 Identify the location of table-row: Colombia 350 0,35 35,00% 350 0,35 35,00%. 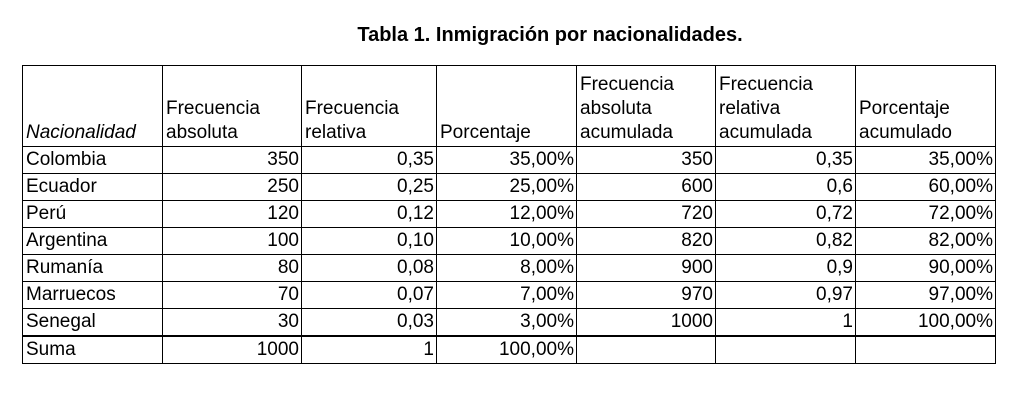
(509, 160).